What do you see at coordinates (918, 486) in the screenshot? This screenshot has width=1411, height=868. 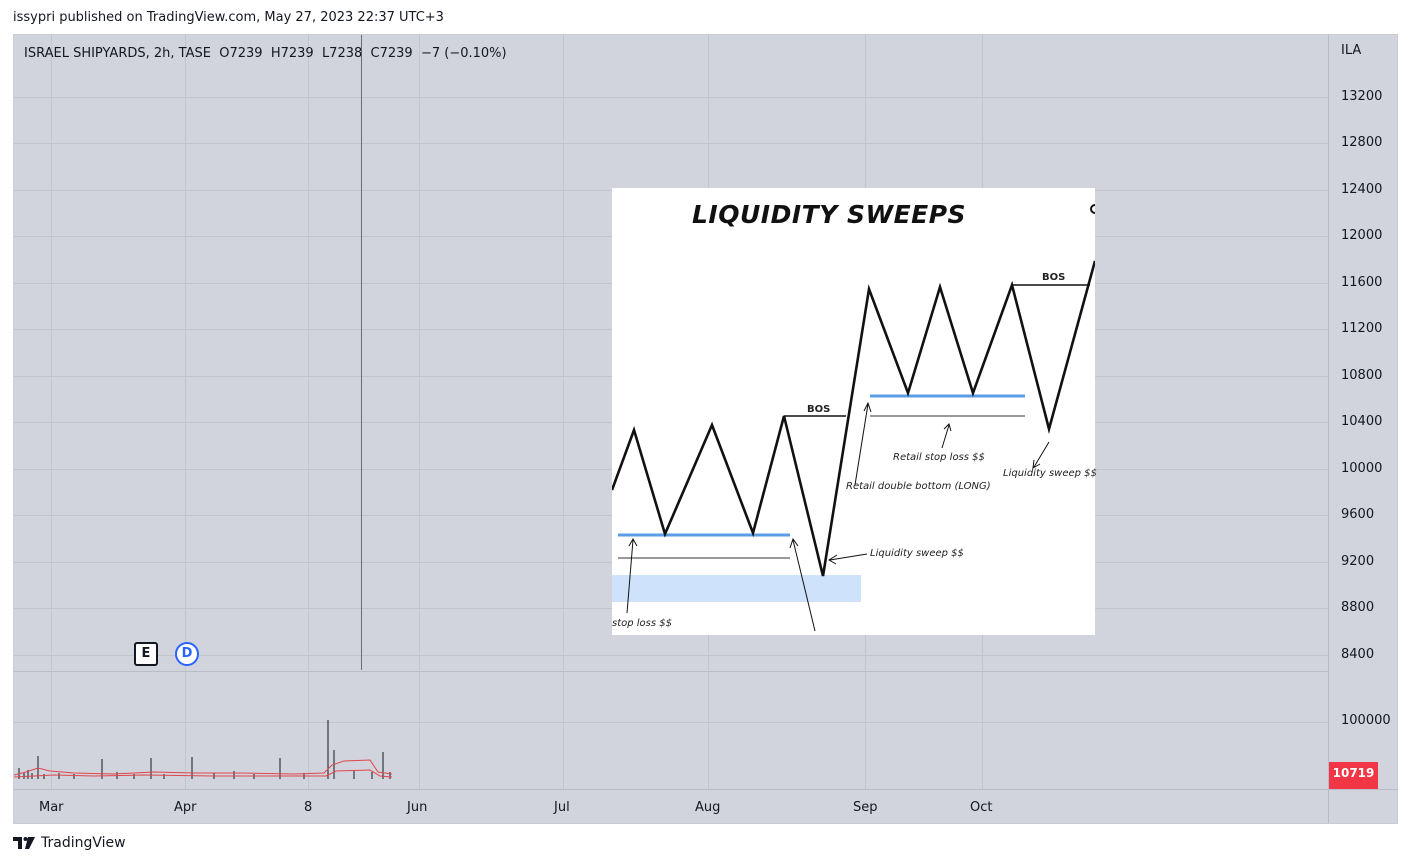 I see `retail-double-bottom-label: Retail double bottom (LONG)` at bounding box center [918, 486].